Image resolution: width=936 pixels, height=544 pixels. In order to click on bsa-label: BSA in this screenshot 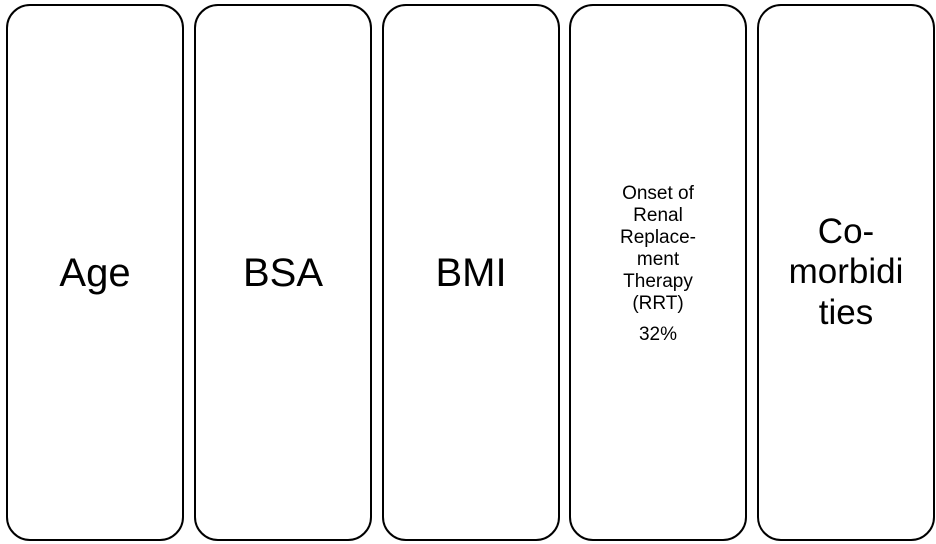, I will do `click(283, 272)`.